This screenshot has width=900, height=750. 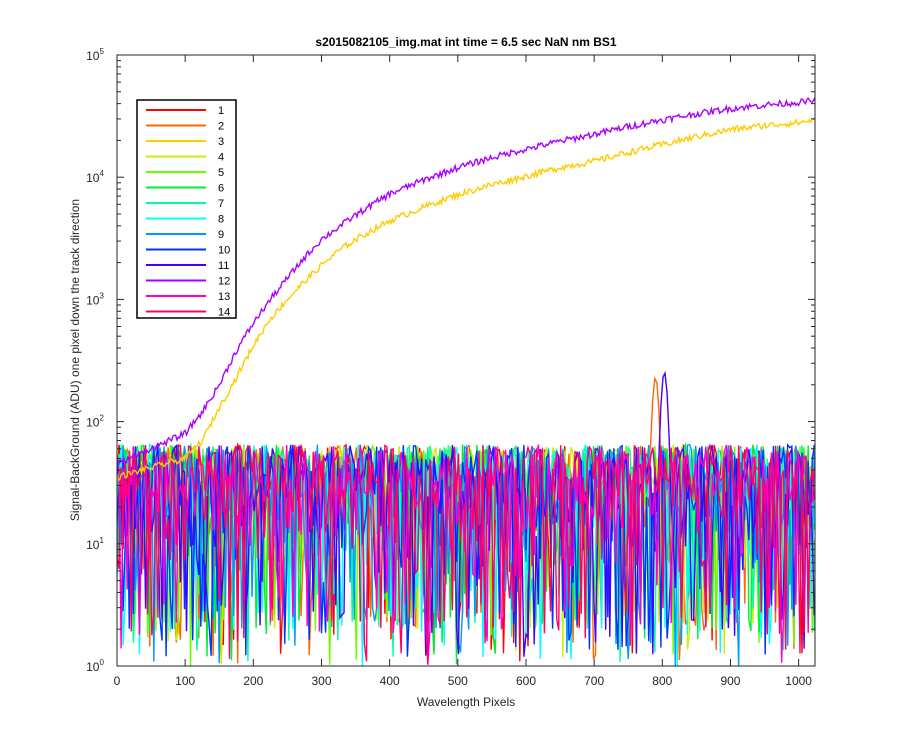 What do you see at coordinates (253, 681) in the screenshot?
I see `x-tick-label: 200` at bounding box center [253, 681].